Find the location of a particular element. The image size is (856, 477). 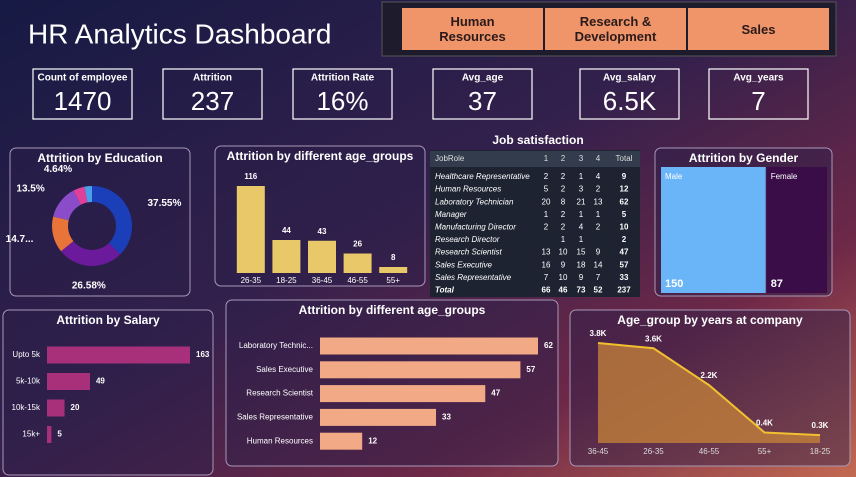

table-header: 1 is located at coordinates (546, 158).